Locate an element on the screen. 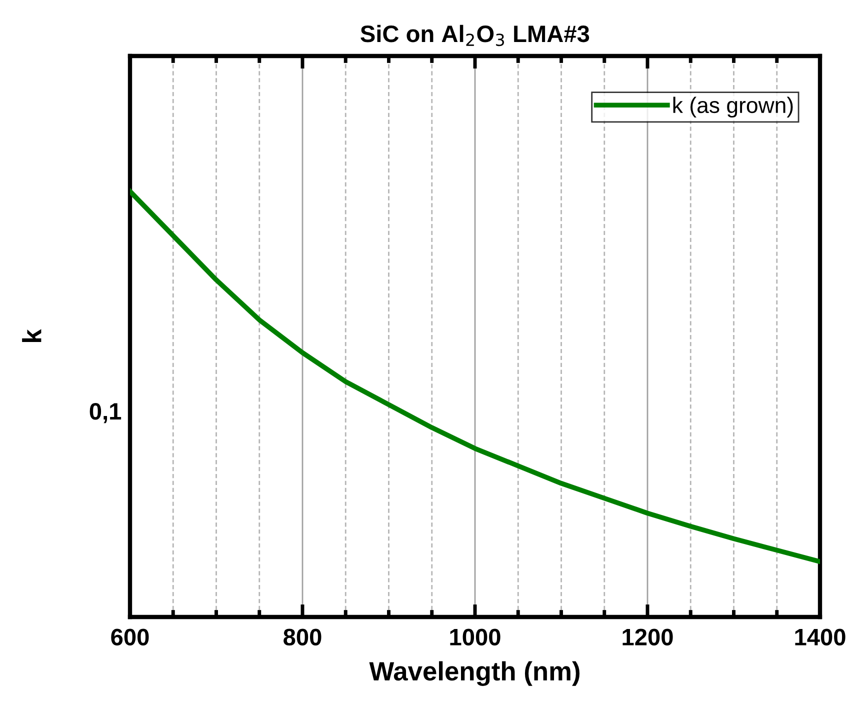  x-tick-label: 1000 is located at coordinates (475, 637).